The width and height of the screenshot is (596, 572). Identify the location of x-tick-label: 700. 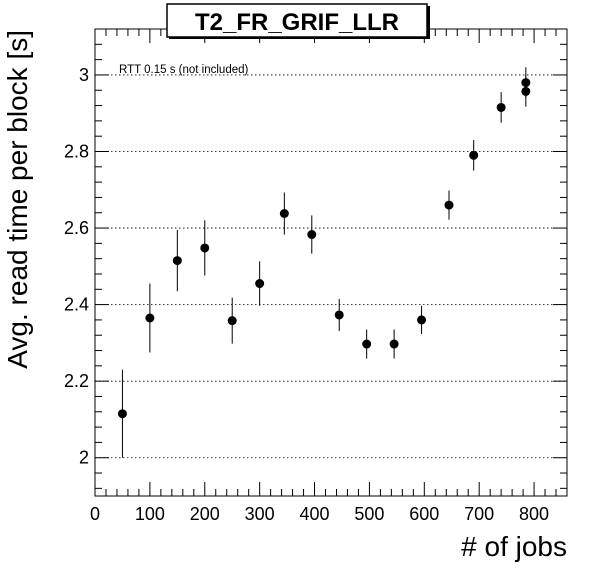
(479, 514).